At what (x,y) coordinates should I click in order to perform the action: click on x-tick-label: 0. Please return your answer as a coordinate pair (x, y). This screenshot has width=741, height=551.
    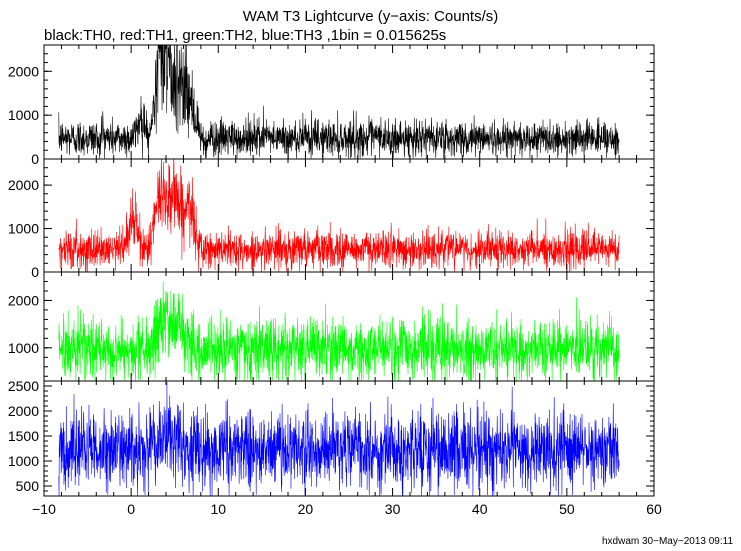
    Looking at the image, I should click on (131, 509).